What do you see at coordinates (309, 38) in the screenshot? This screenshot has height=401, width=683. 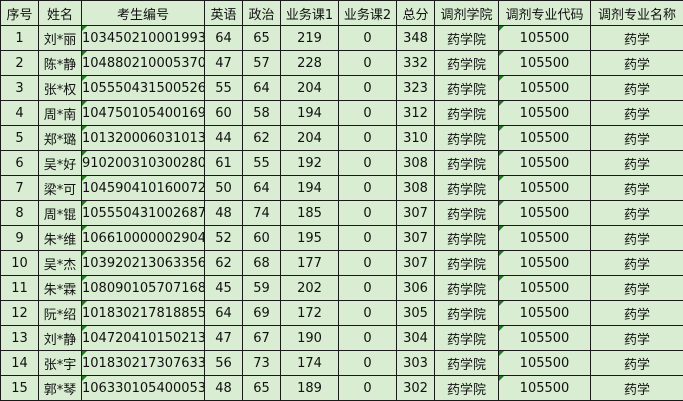 I see `cell-subject1: 219` at bounding box center [309, 38].